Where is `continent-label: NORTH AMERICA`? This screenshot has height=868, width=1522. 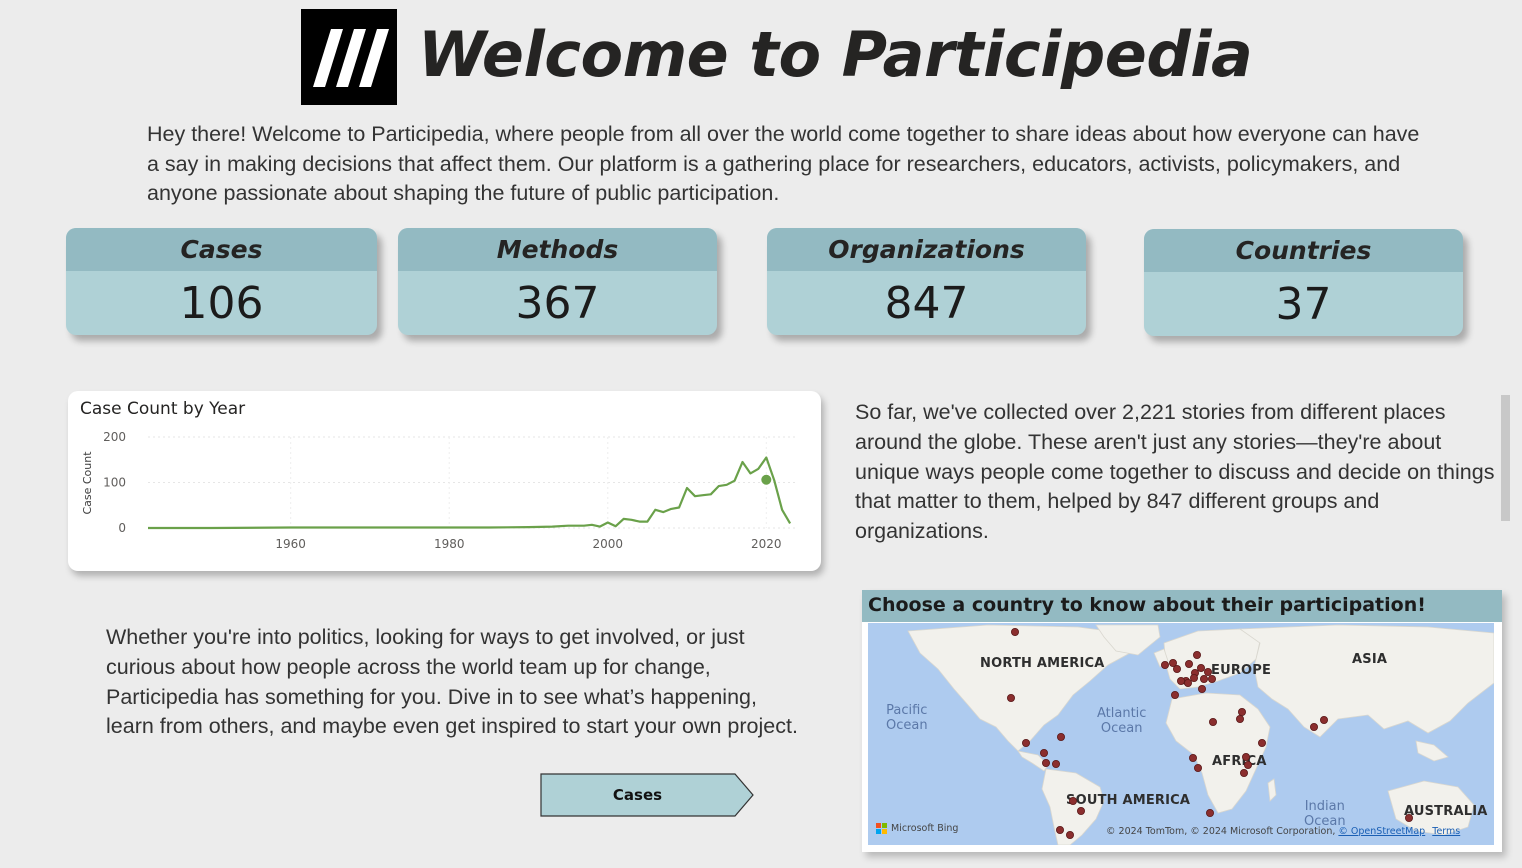 continent-label: NORTH AMERICA is located at coordinates (1042, 663).